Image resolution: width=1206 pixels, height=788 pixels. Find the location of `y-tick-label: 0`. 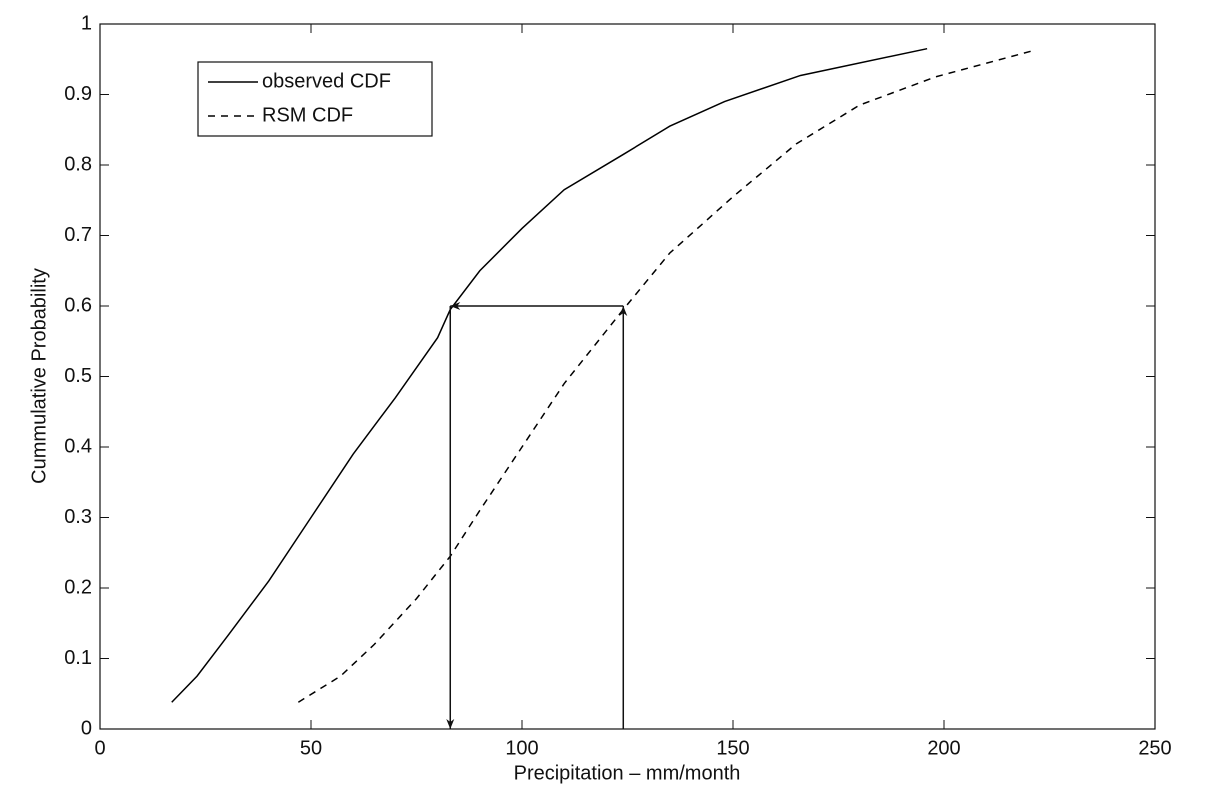

y-tick-label: 0 is located at coordinates (86, 728).